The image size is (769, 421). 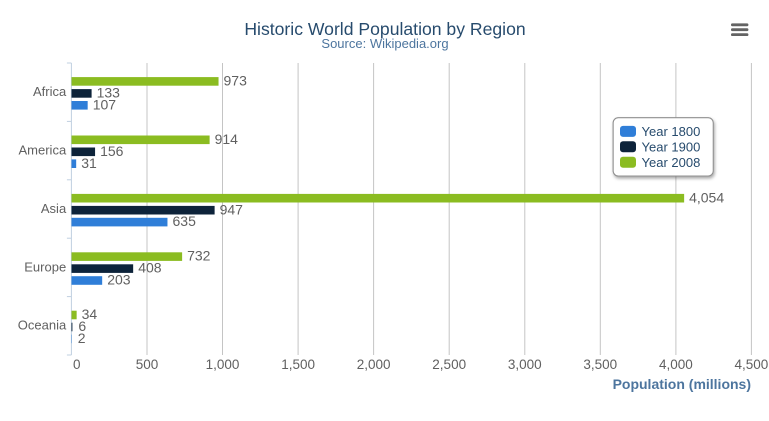 I want to click on svg-text: 500, so click(x=147, y=364).